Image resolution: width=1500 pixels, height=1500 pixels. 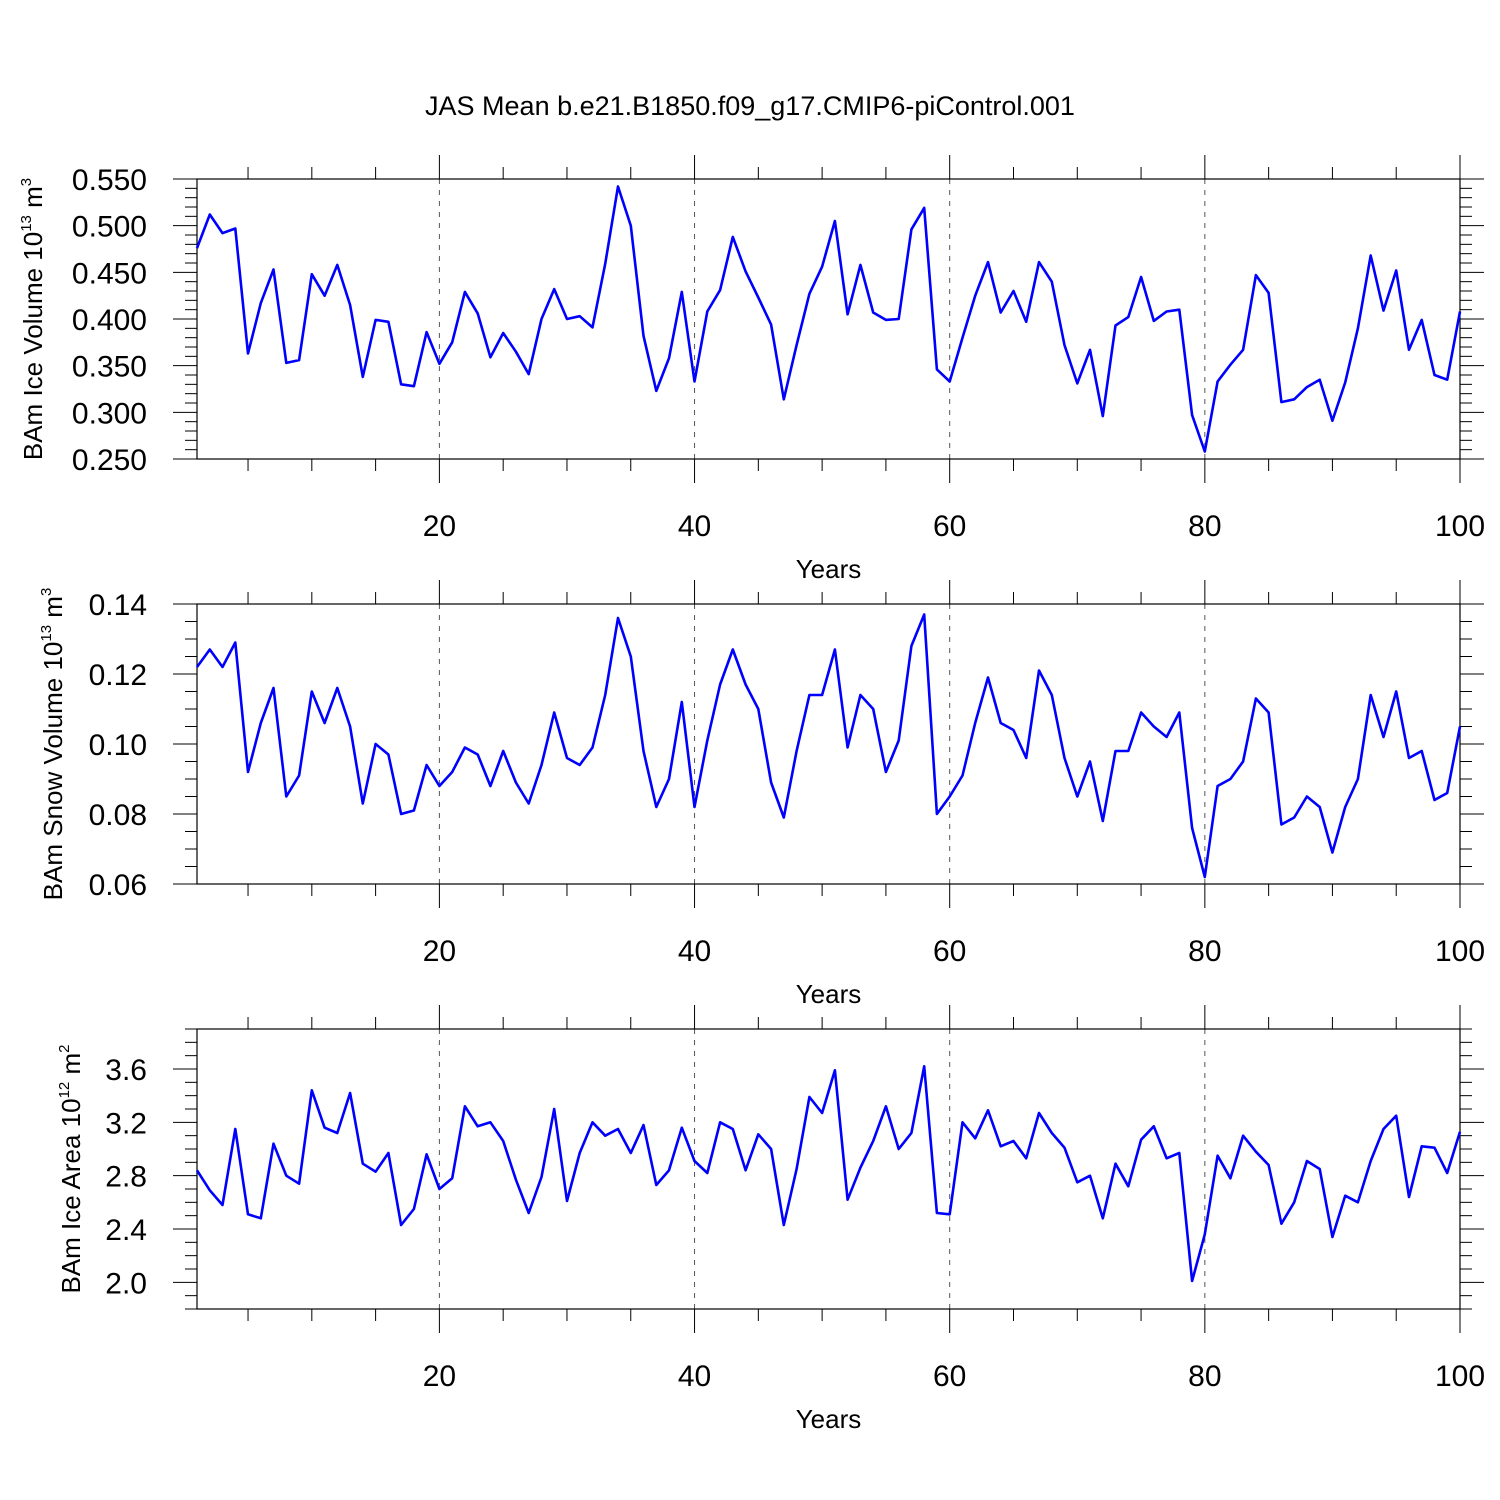 I want to click on y-tick-label: 3.6, so click(x=126, y=1070).